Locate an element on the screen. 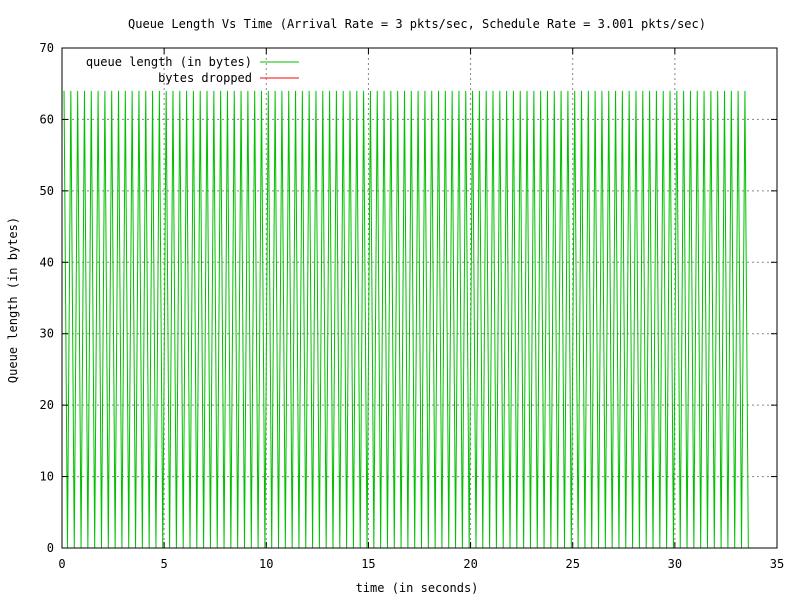 The height and width of the screenshot is (600, 800). x-tick-label: 35 is located at coordinates (777, 564).